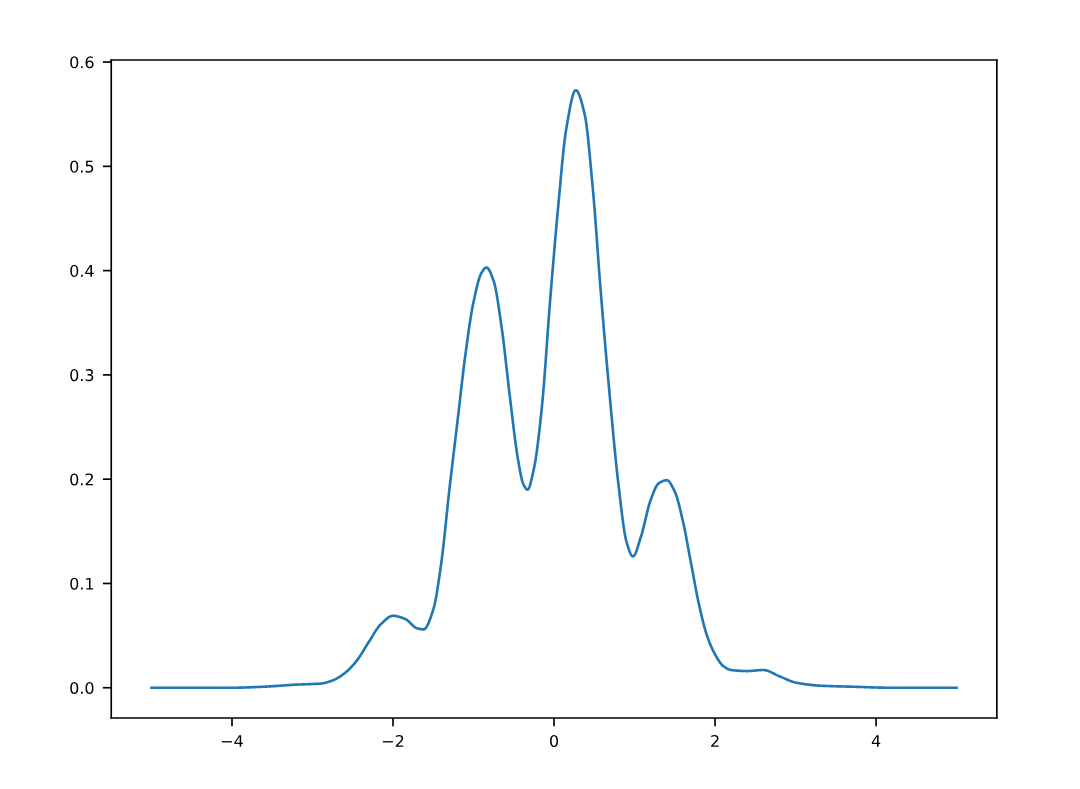 This screenshot has width=1080, height=789. I want to click on x-tick-label: 0, so click(554, 741).